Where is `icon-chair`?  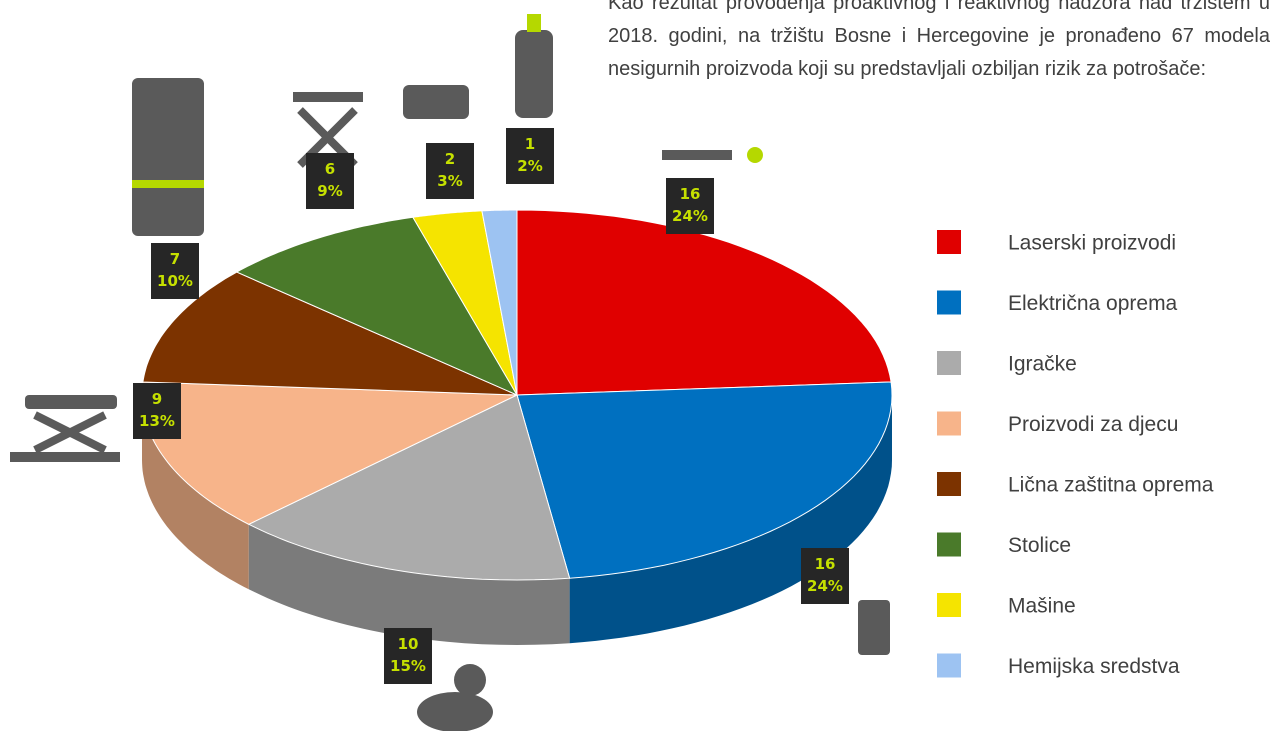
icon-chair is located at coordinates (328, 97).